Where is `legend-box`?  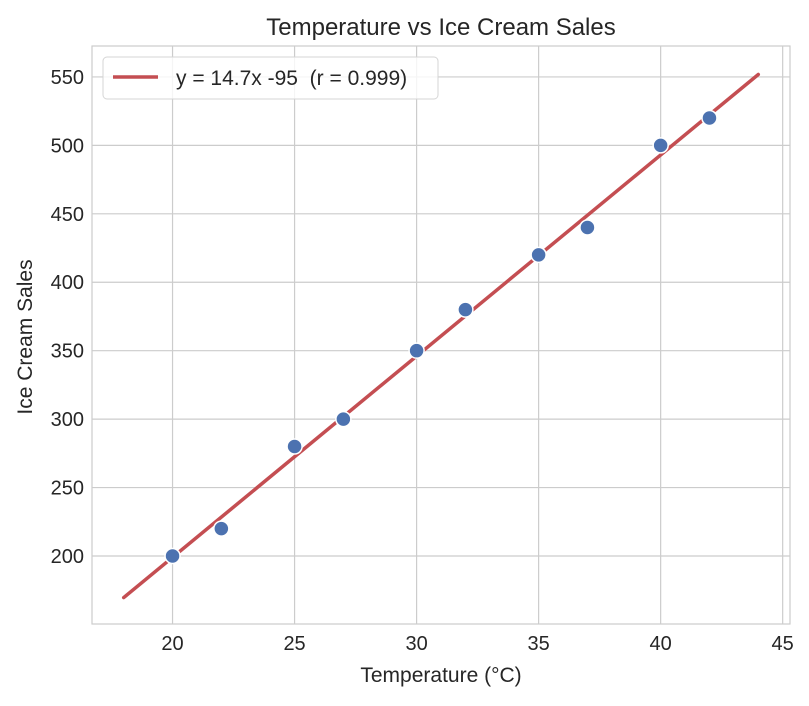
legend-box is located at coordinates (270, 78).